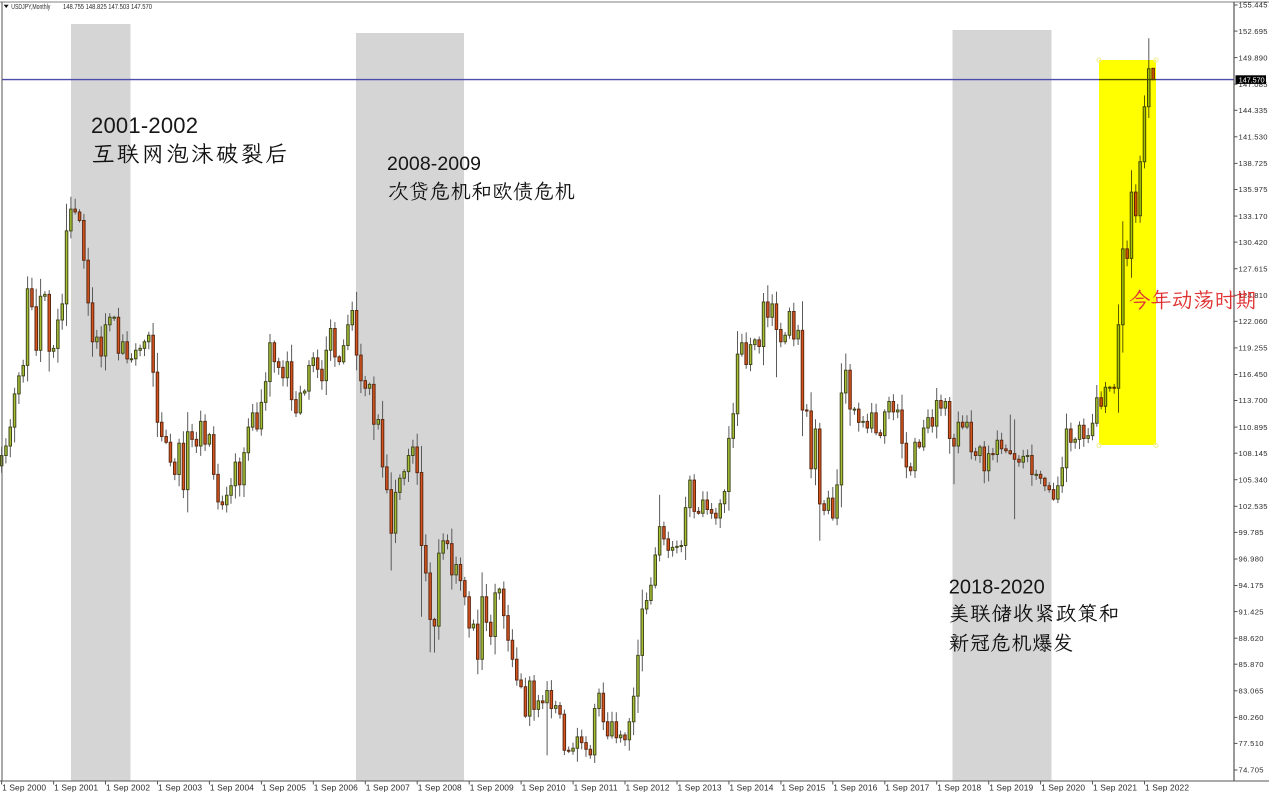  I want to click on svg-text: 96.980, so click(1251, 559).